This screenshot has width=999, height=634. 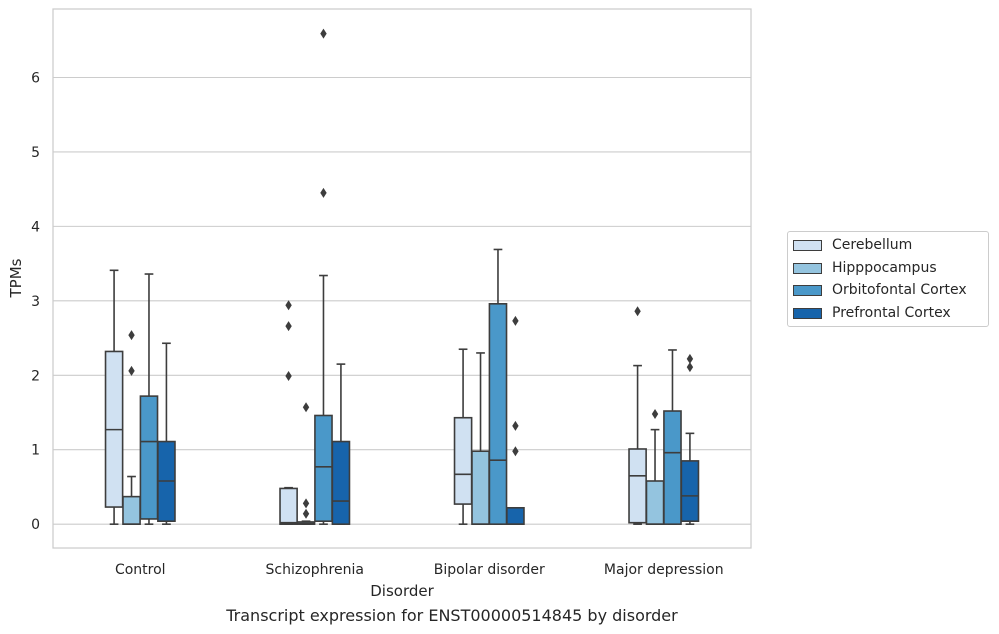 I want to click on x-tick-label-bipolar-disorder: Bipolar disorder, so click(x=489, y=570).